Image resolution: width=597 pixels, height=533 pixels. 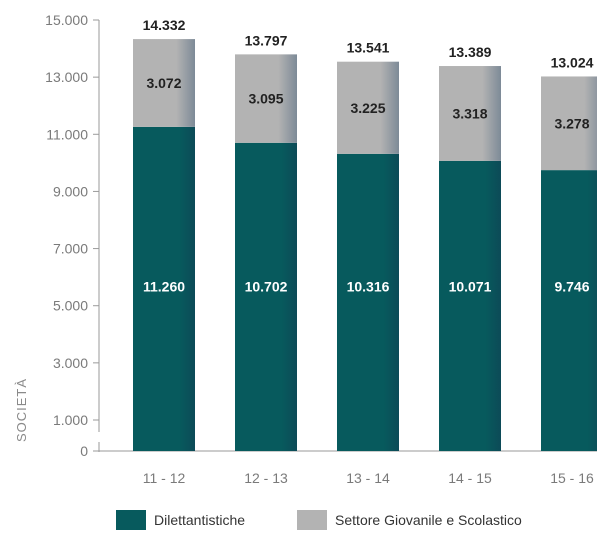 I want to click on data-label-total: 13.024, so click(x=572, y=62).